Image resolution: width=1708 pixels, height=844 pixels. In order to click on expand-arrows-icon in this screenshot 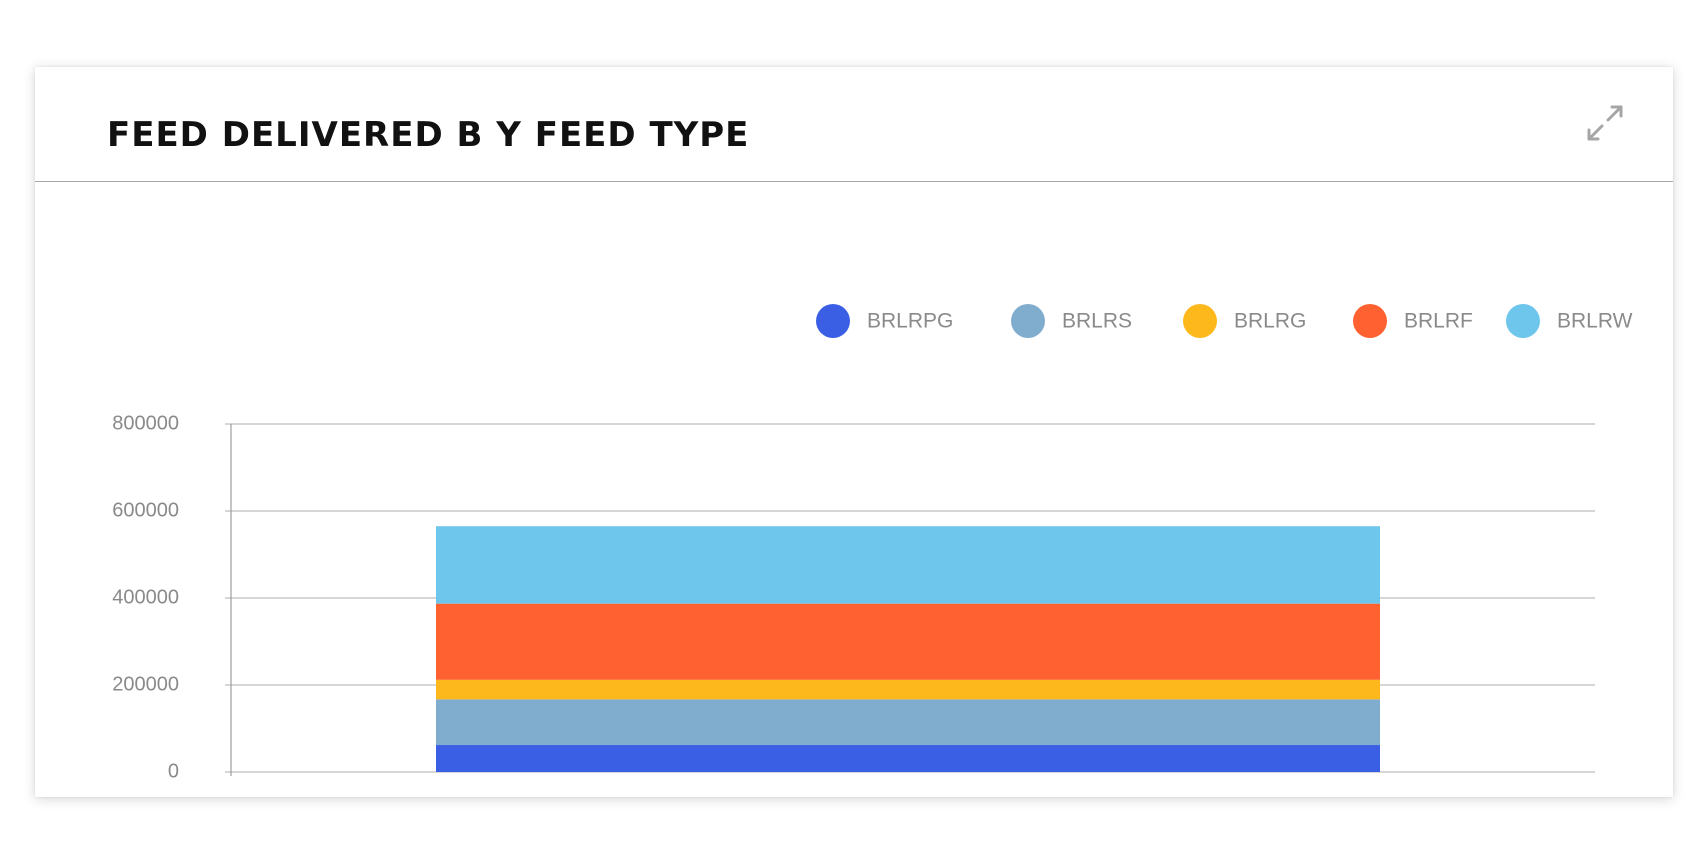, I will do `click(1605, 123)`.